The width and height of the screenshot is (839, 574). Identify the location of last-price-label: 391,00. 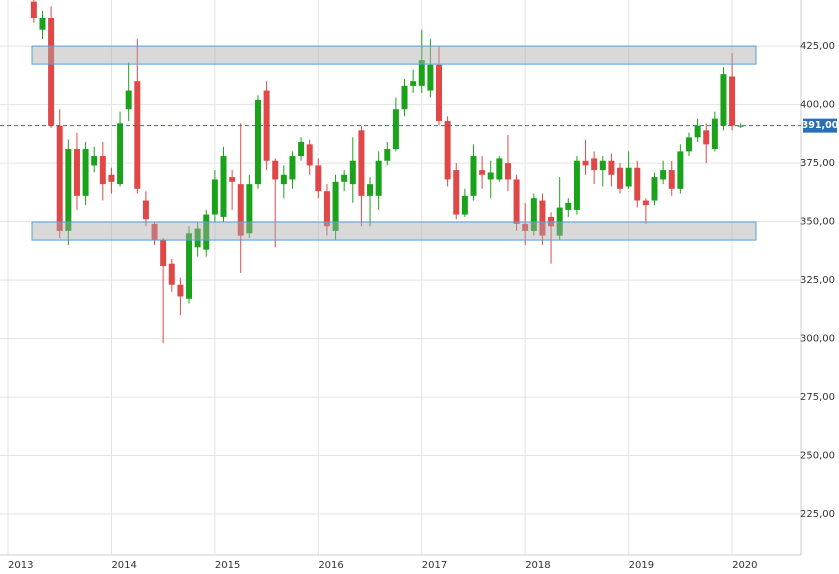
(820, 125).